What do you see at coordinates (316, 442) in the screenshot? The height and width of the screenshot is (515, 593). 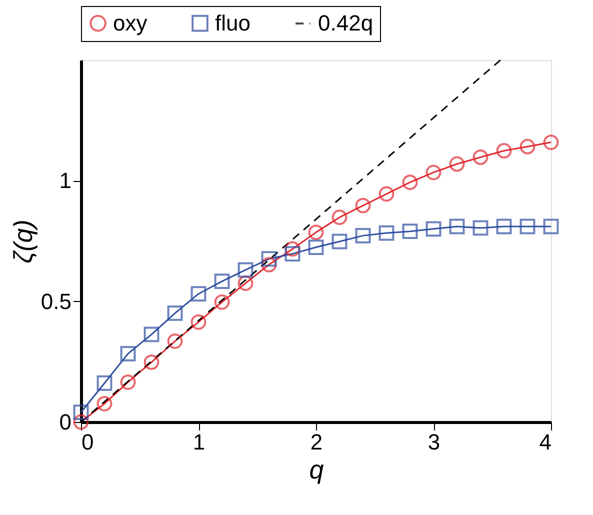 I see `x-tick-label: 2` at bounding box center [316, 442].